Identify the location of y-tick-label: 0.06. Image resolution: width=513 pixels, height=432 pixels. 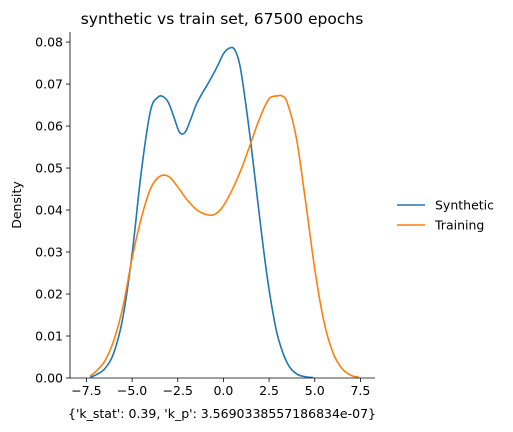
(49, 126).